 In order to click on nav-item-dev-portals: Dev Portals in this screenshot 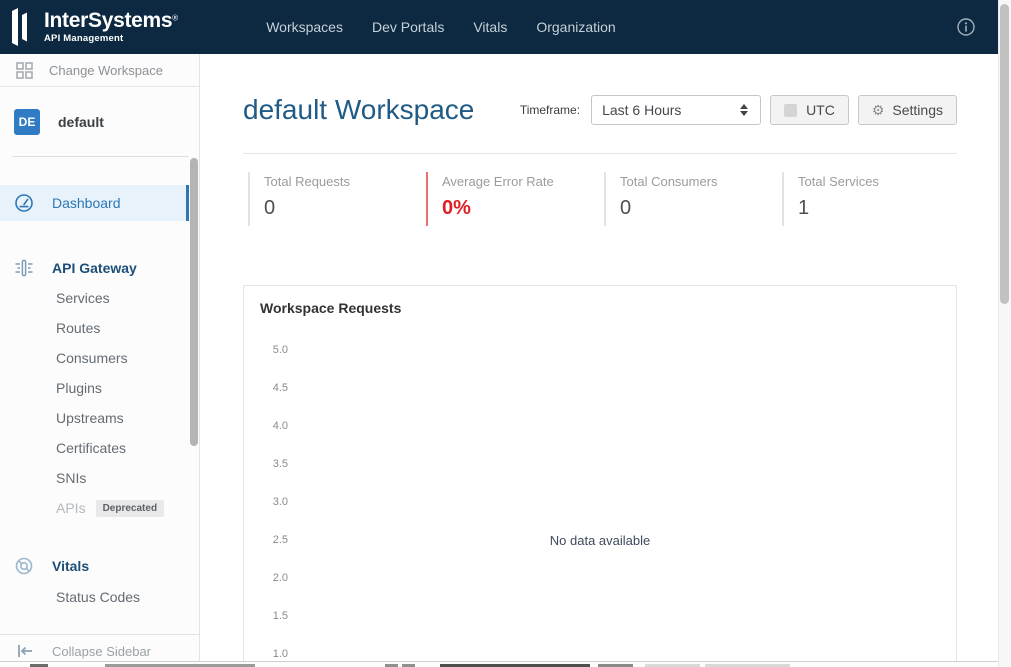, I will do `click(408, 27)`.